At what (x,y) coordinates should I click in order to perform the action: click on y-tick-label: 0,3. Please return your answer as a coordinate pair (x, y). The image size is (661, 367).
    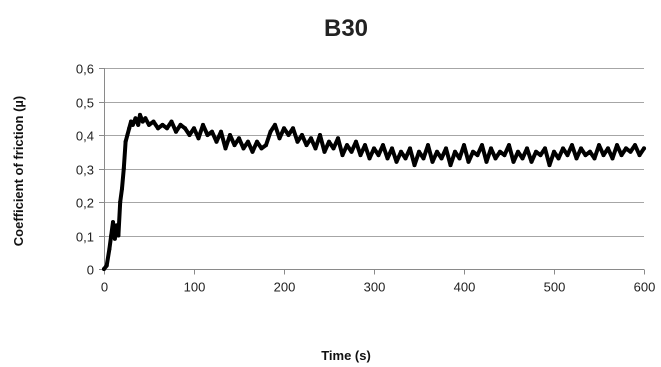
    Looking at the image, I should click on (85, 170).